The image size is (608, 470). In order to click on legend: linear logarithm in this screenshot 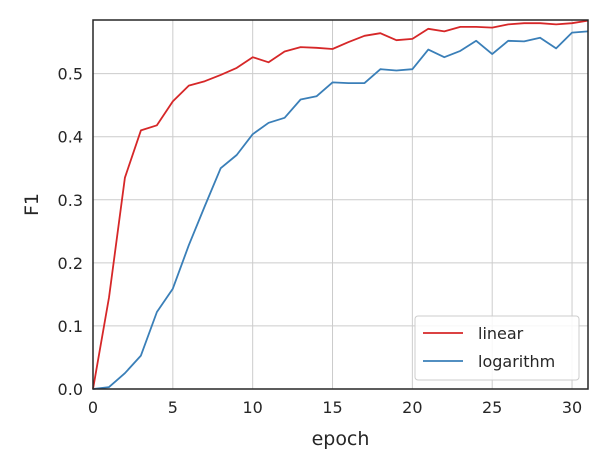, I will do `click(497, 348)`.